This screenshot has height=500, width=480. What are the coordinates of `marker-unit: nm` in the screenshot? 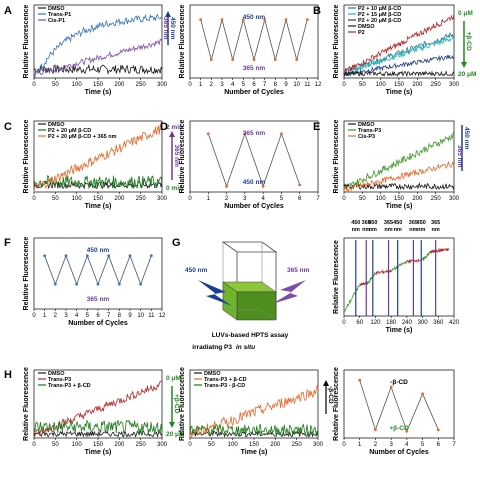 It's located at (398, 230).